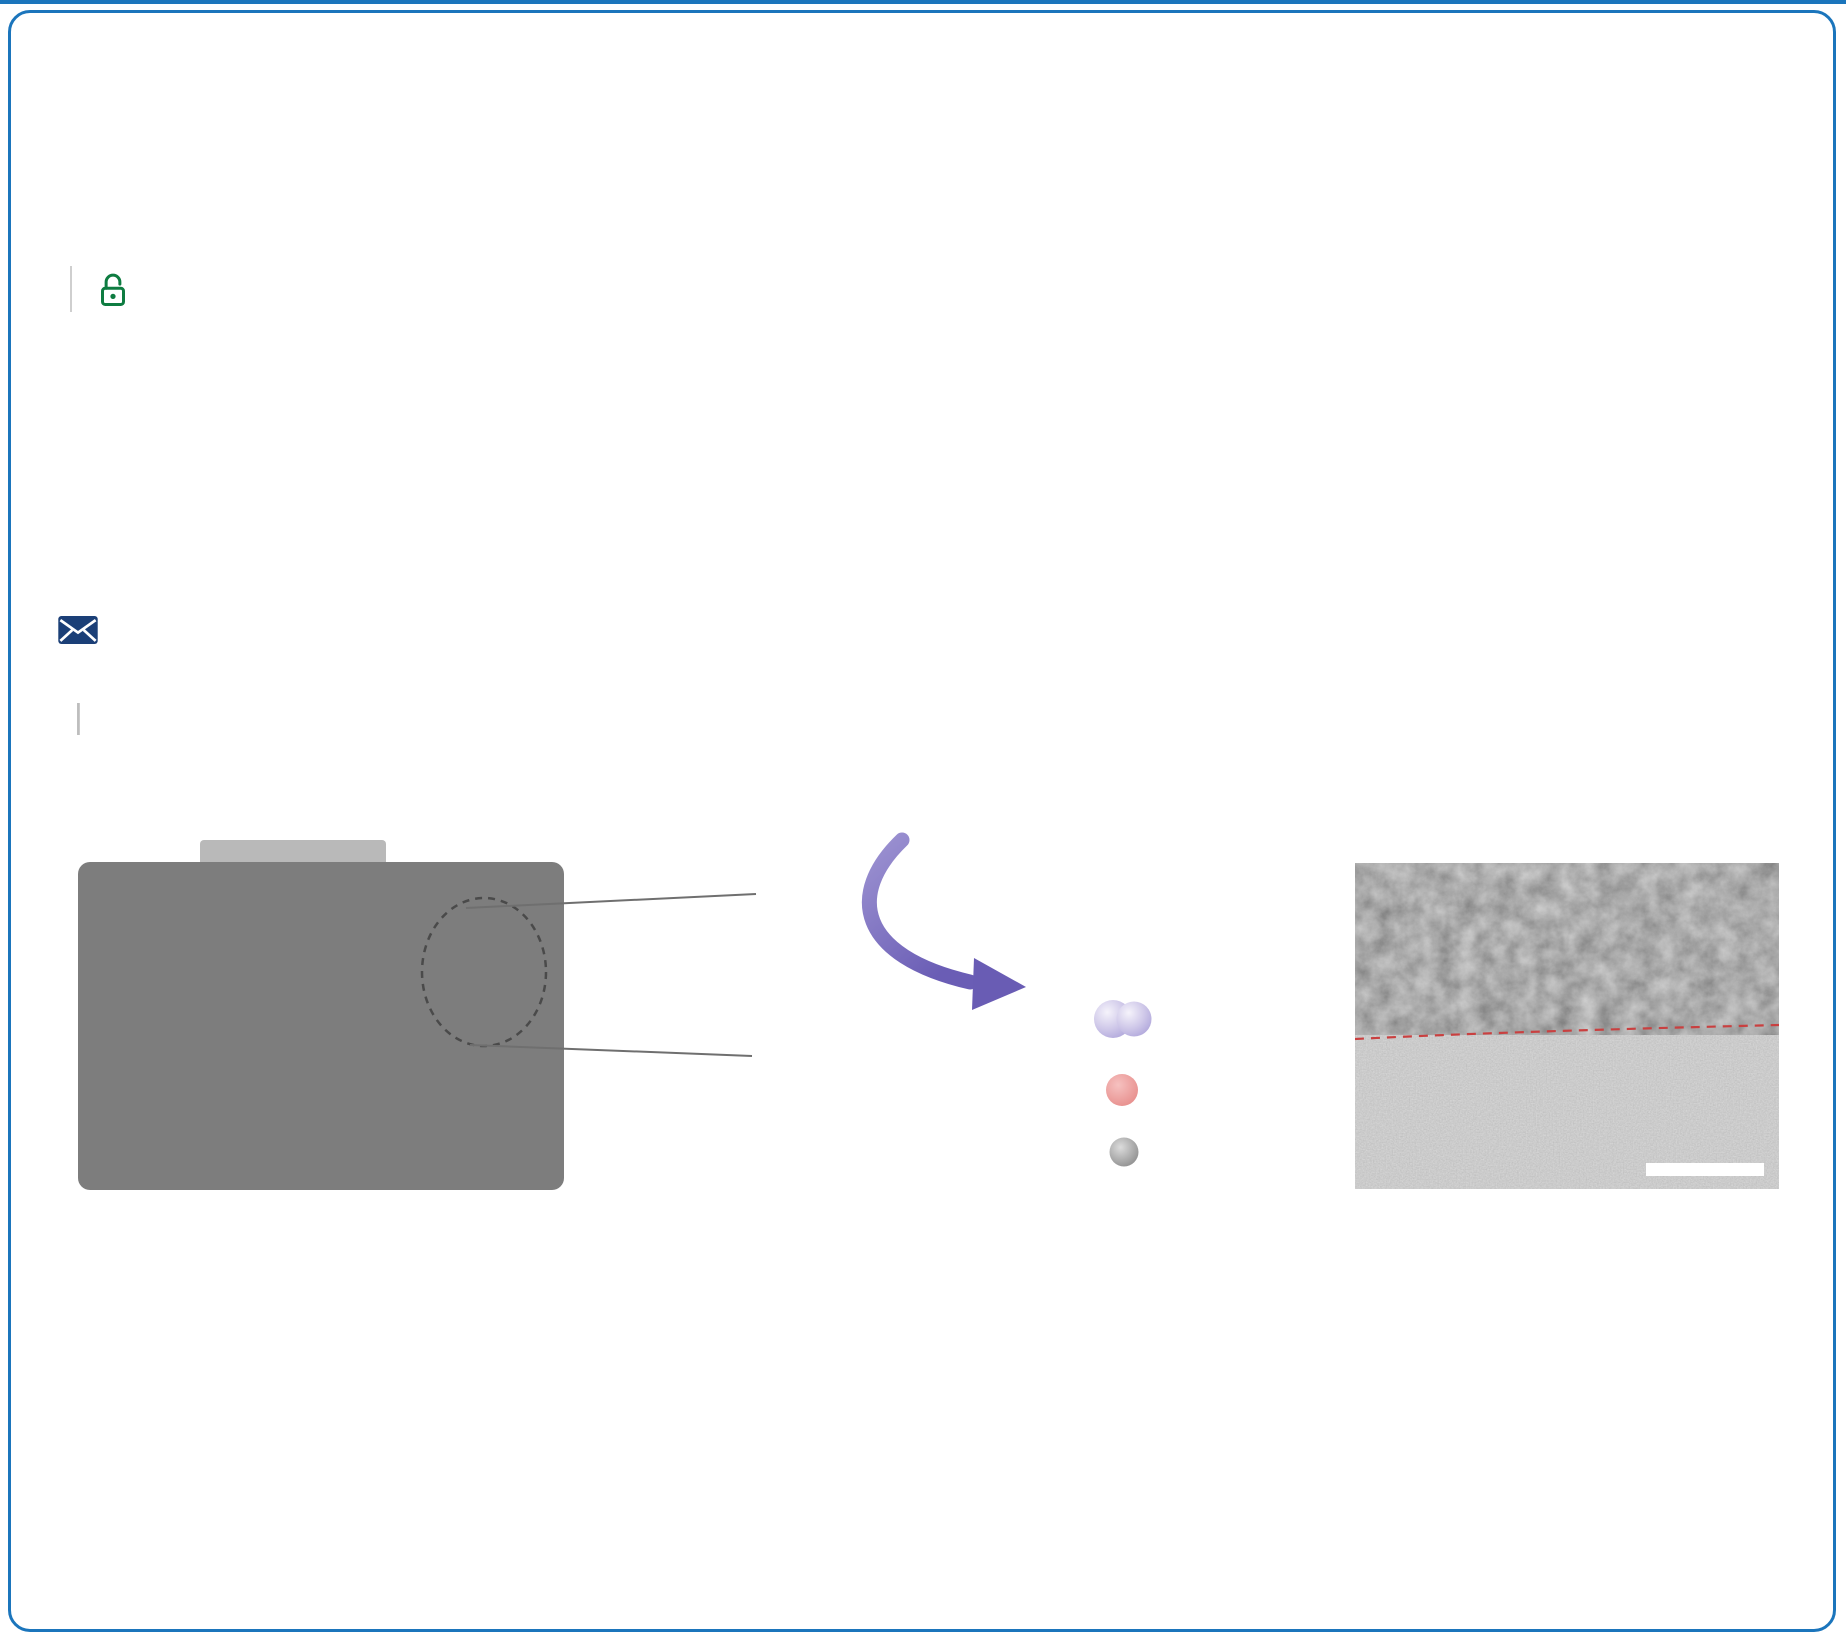 This screenshot has width=1846, height=1642. Describe the element at coordinates (1123, 1019) in the screenshot. I see `o2-molecule-icon` at that location.